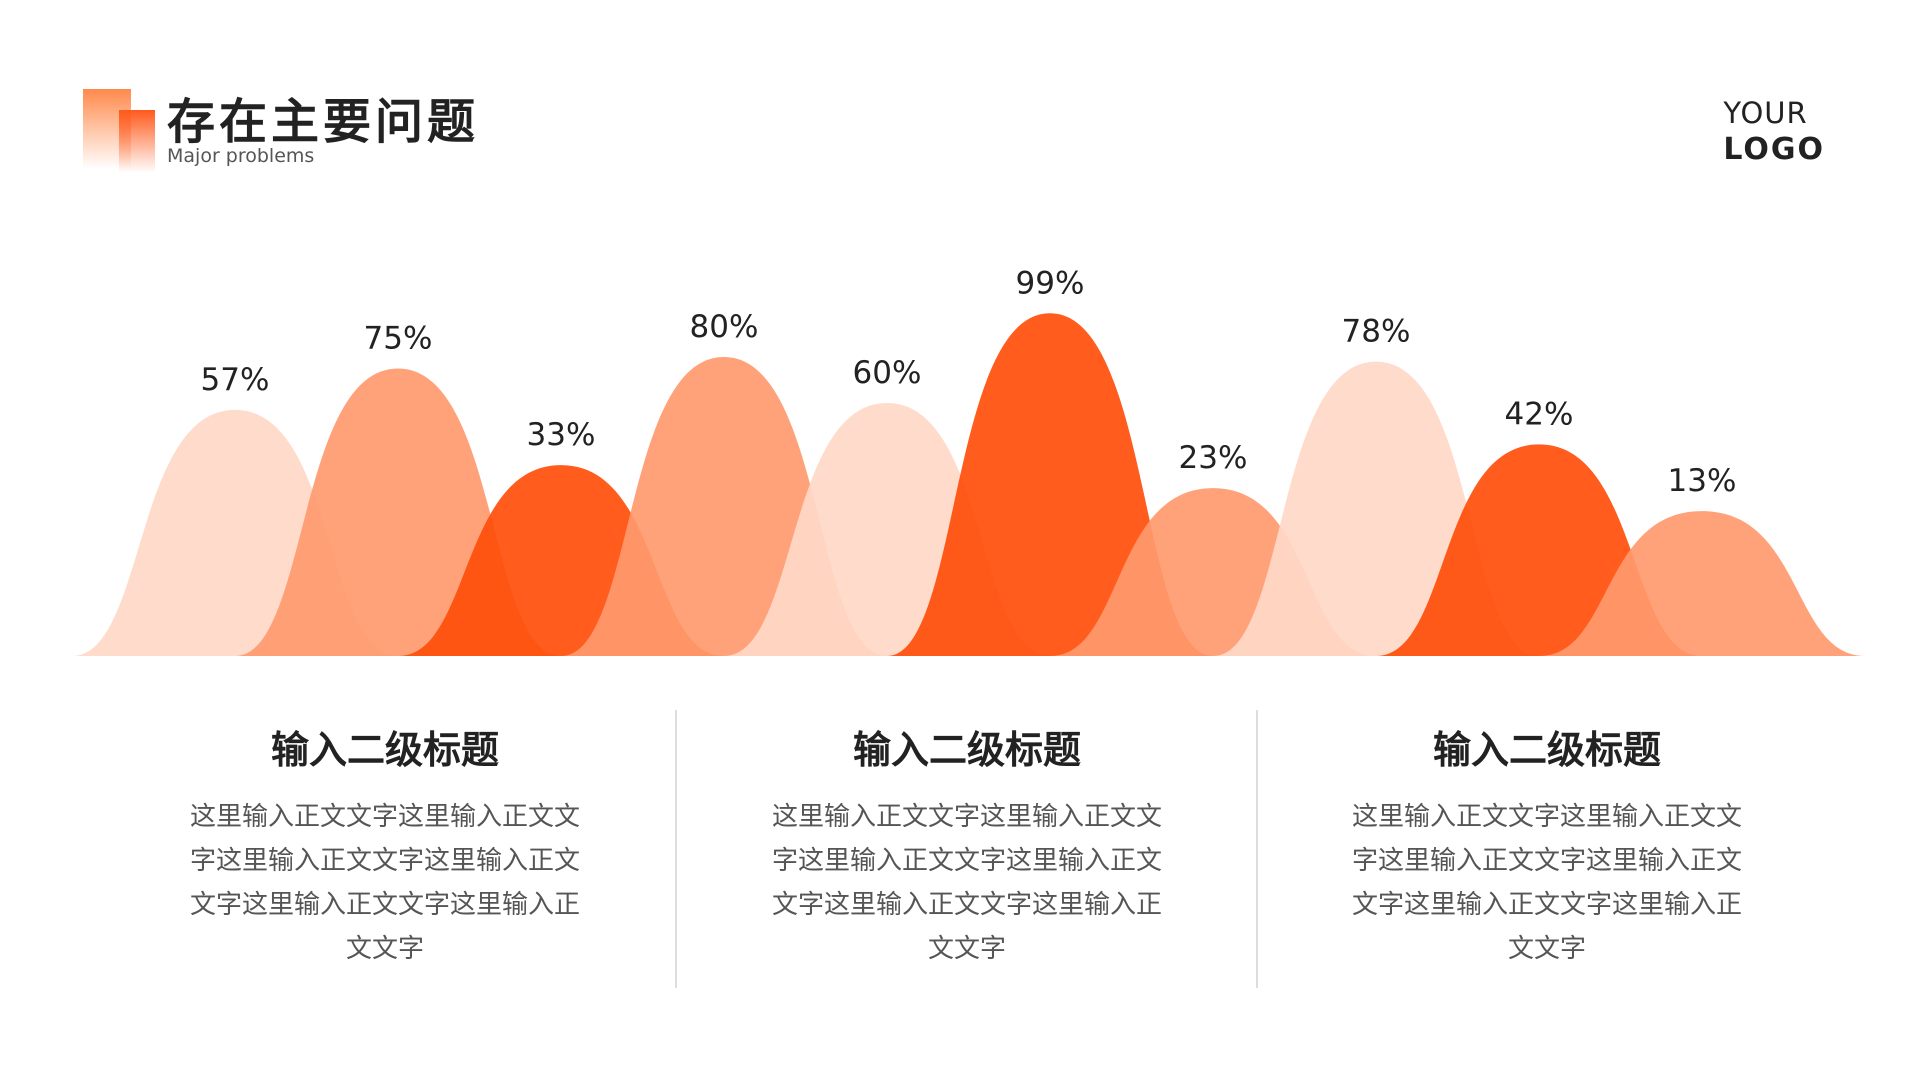 The image size is (1920, 1080). I want to click on logo-line-2: LOGO, so click(1774, 149).